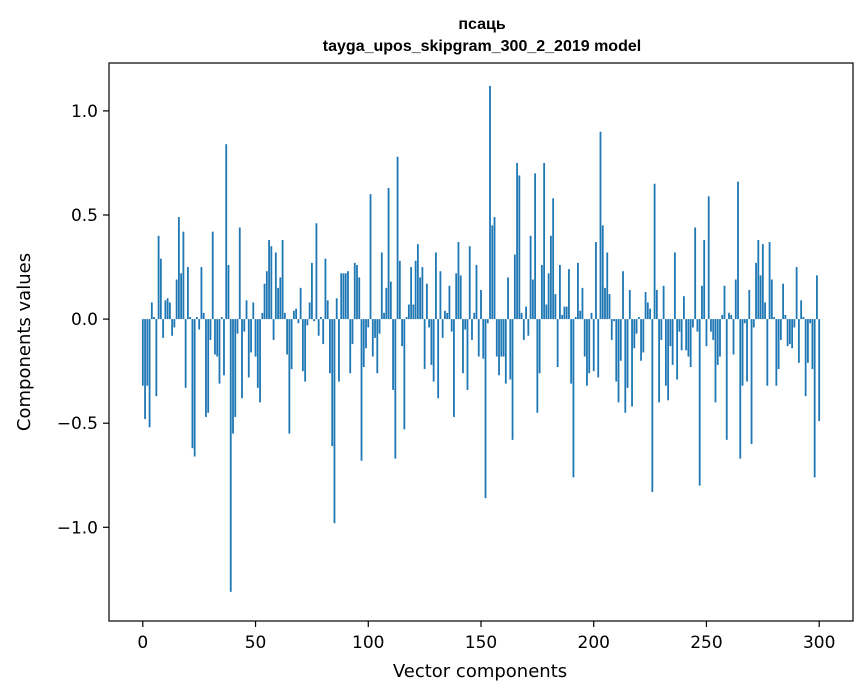 The image size is (867, 696). What do you see at coordinates (77, 528) in the screenshot?
I see `y-tick-label: −1.0` at bounding box center [77, 528].